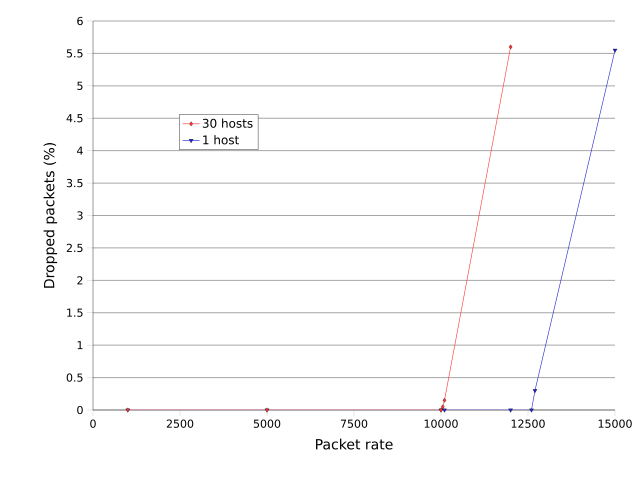 The width and height of the screenshot is (643, 484). What do you see at coordinates (354, 424) in the screenshot?
I see `x-tick-label: 7500` at bounding box center [354, 424].